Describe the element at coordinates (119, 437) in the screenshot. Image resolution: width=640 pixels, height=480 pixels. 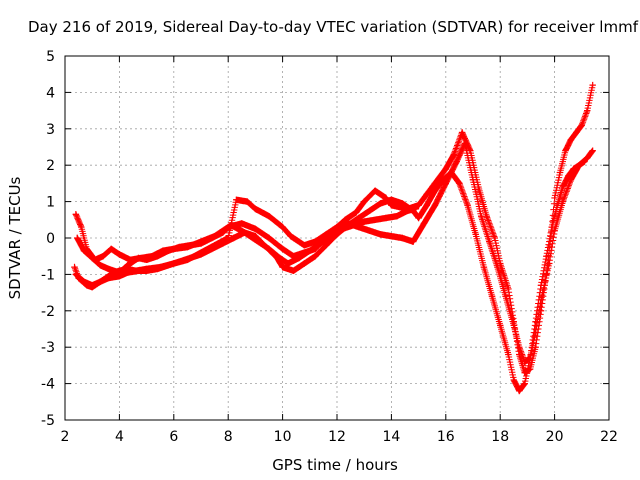
I see `x-tick-label: 4` at that location.